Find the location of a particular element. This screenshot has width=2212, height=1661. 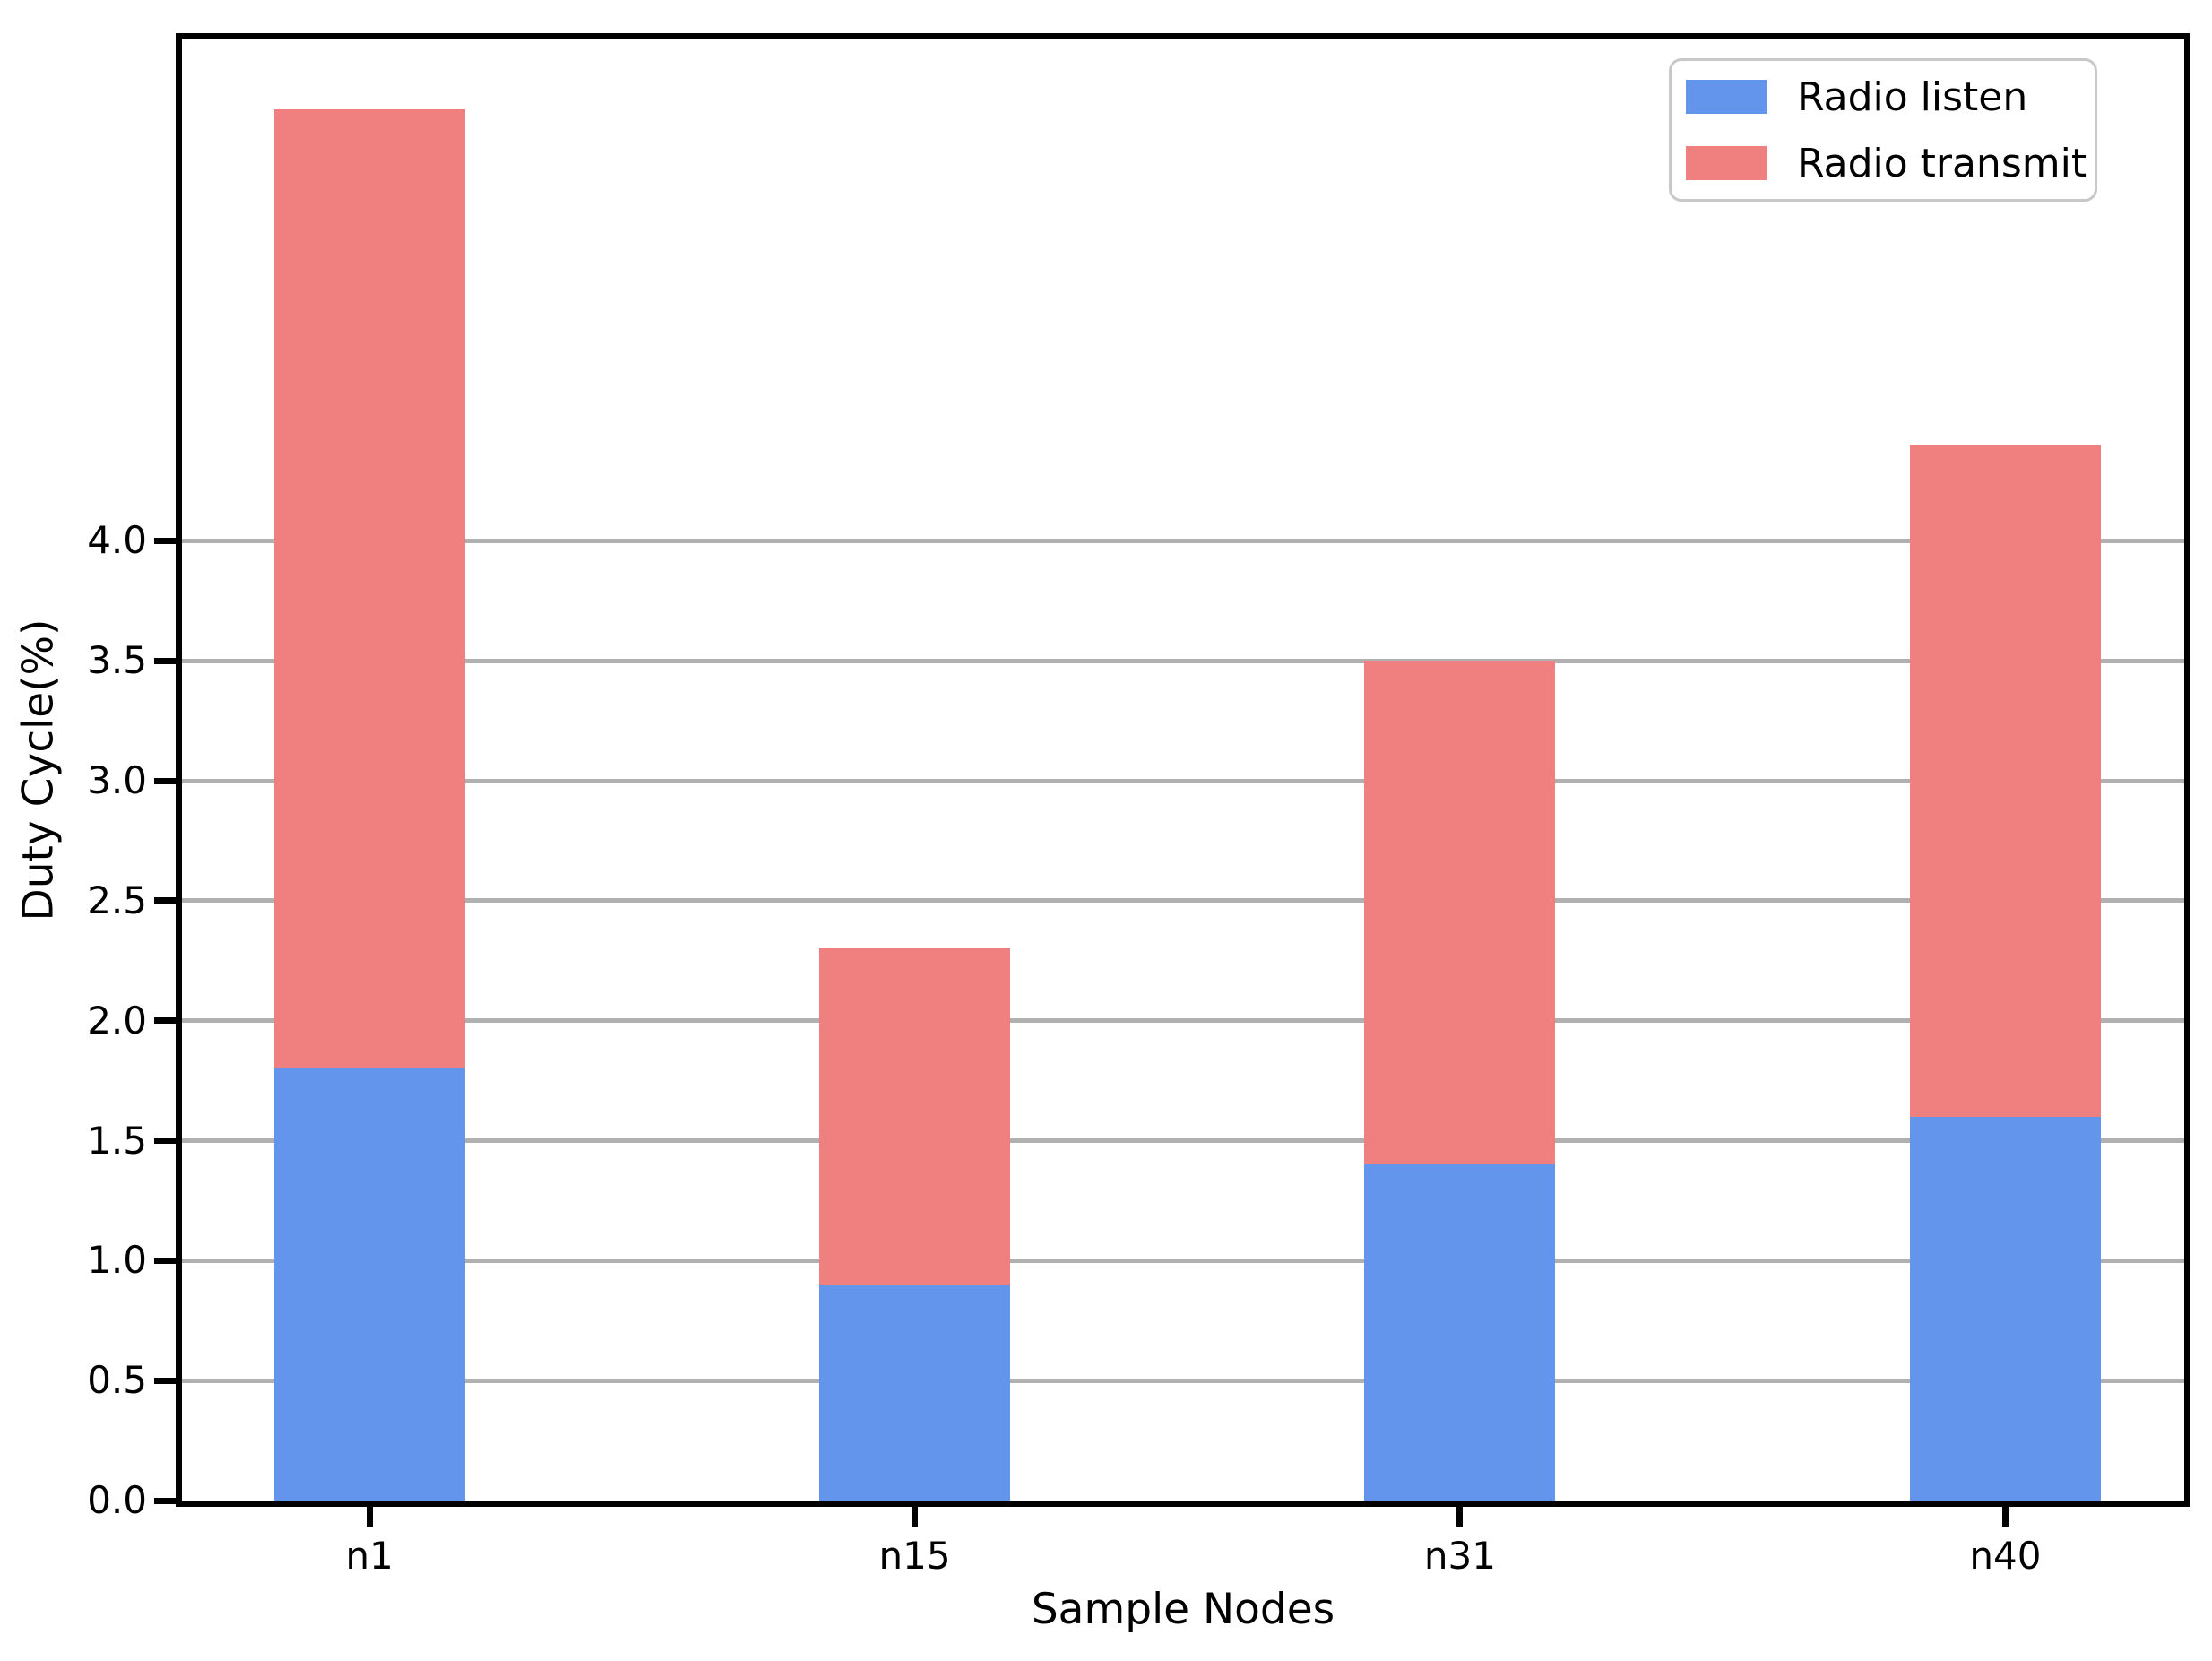

y-tick-label: 4.0 is located at coordinates (117, 540).